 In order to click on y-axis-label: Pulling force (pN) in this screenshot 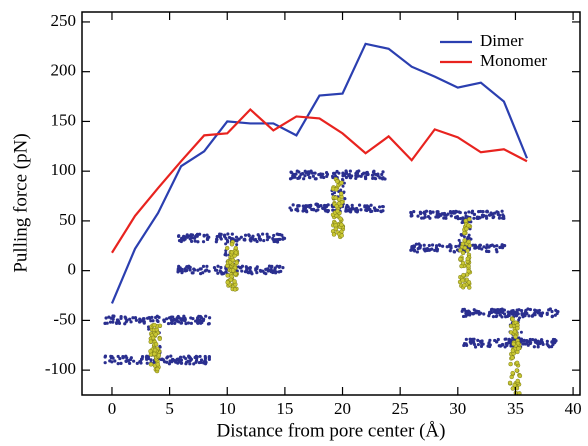, I will do `click(20, 202)`.